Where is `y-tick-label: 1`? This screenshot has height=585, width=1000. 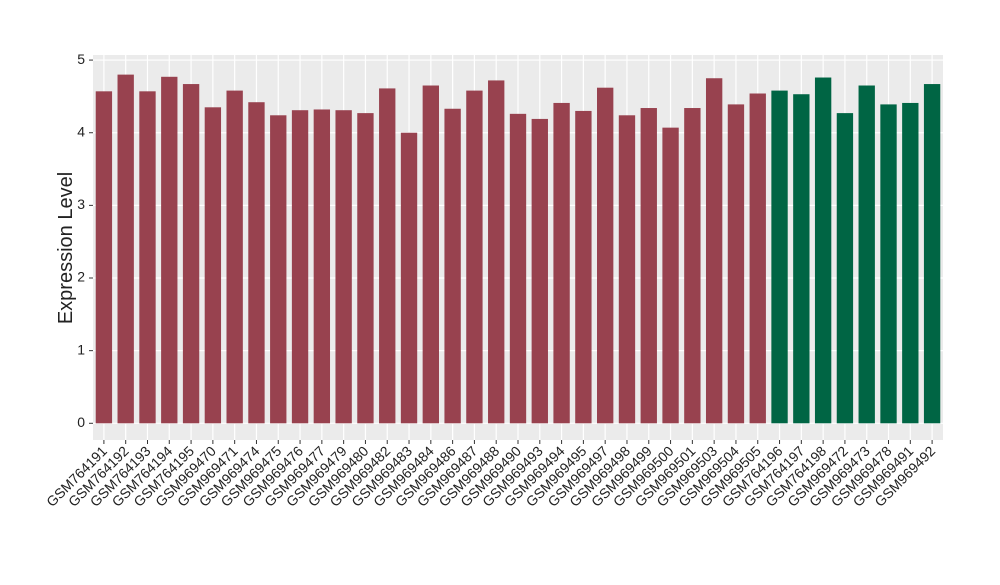 y-tick-label: 1 is located at coordinates (81, 349).